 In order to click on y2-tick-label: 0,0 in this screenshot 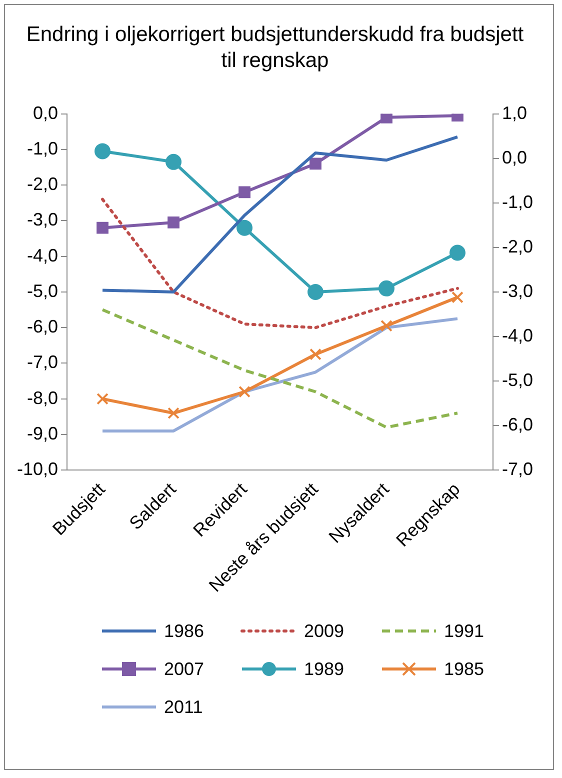, I will do `click(515, 157)`.